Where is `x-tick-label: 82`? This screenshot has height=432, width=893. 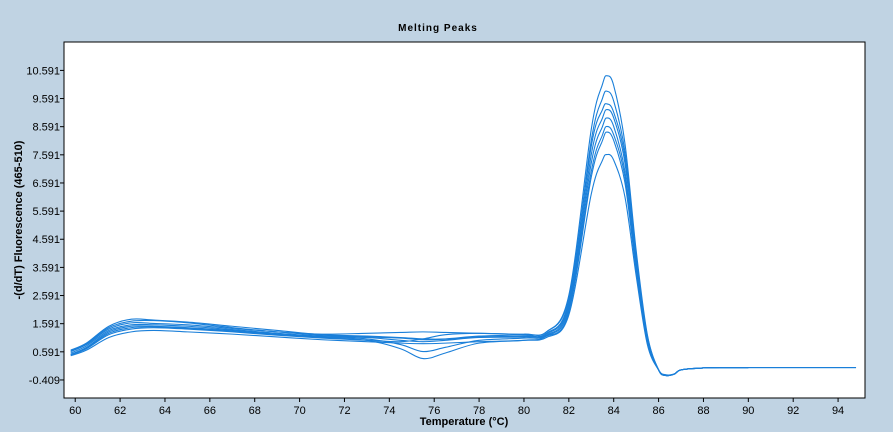
x-tick-label: 82 is located at coordinates (569, 411).